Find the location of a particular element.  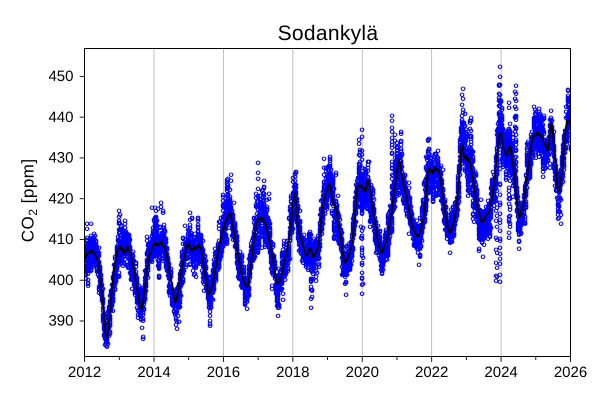

svg-text: 2024 is located at coordinates (500, 372).